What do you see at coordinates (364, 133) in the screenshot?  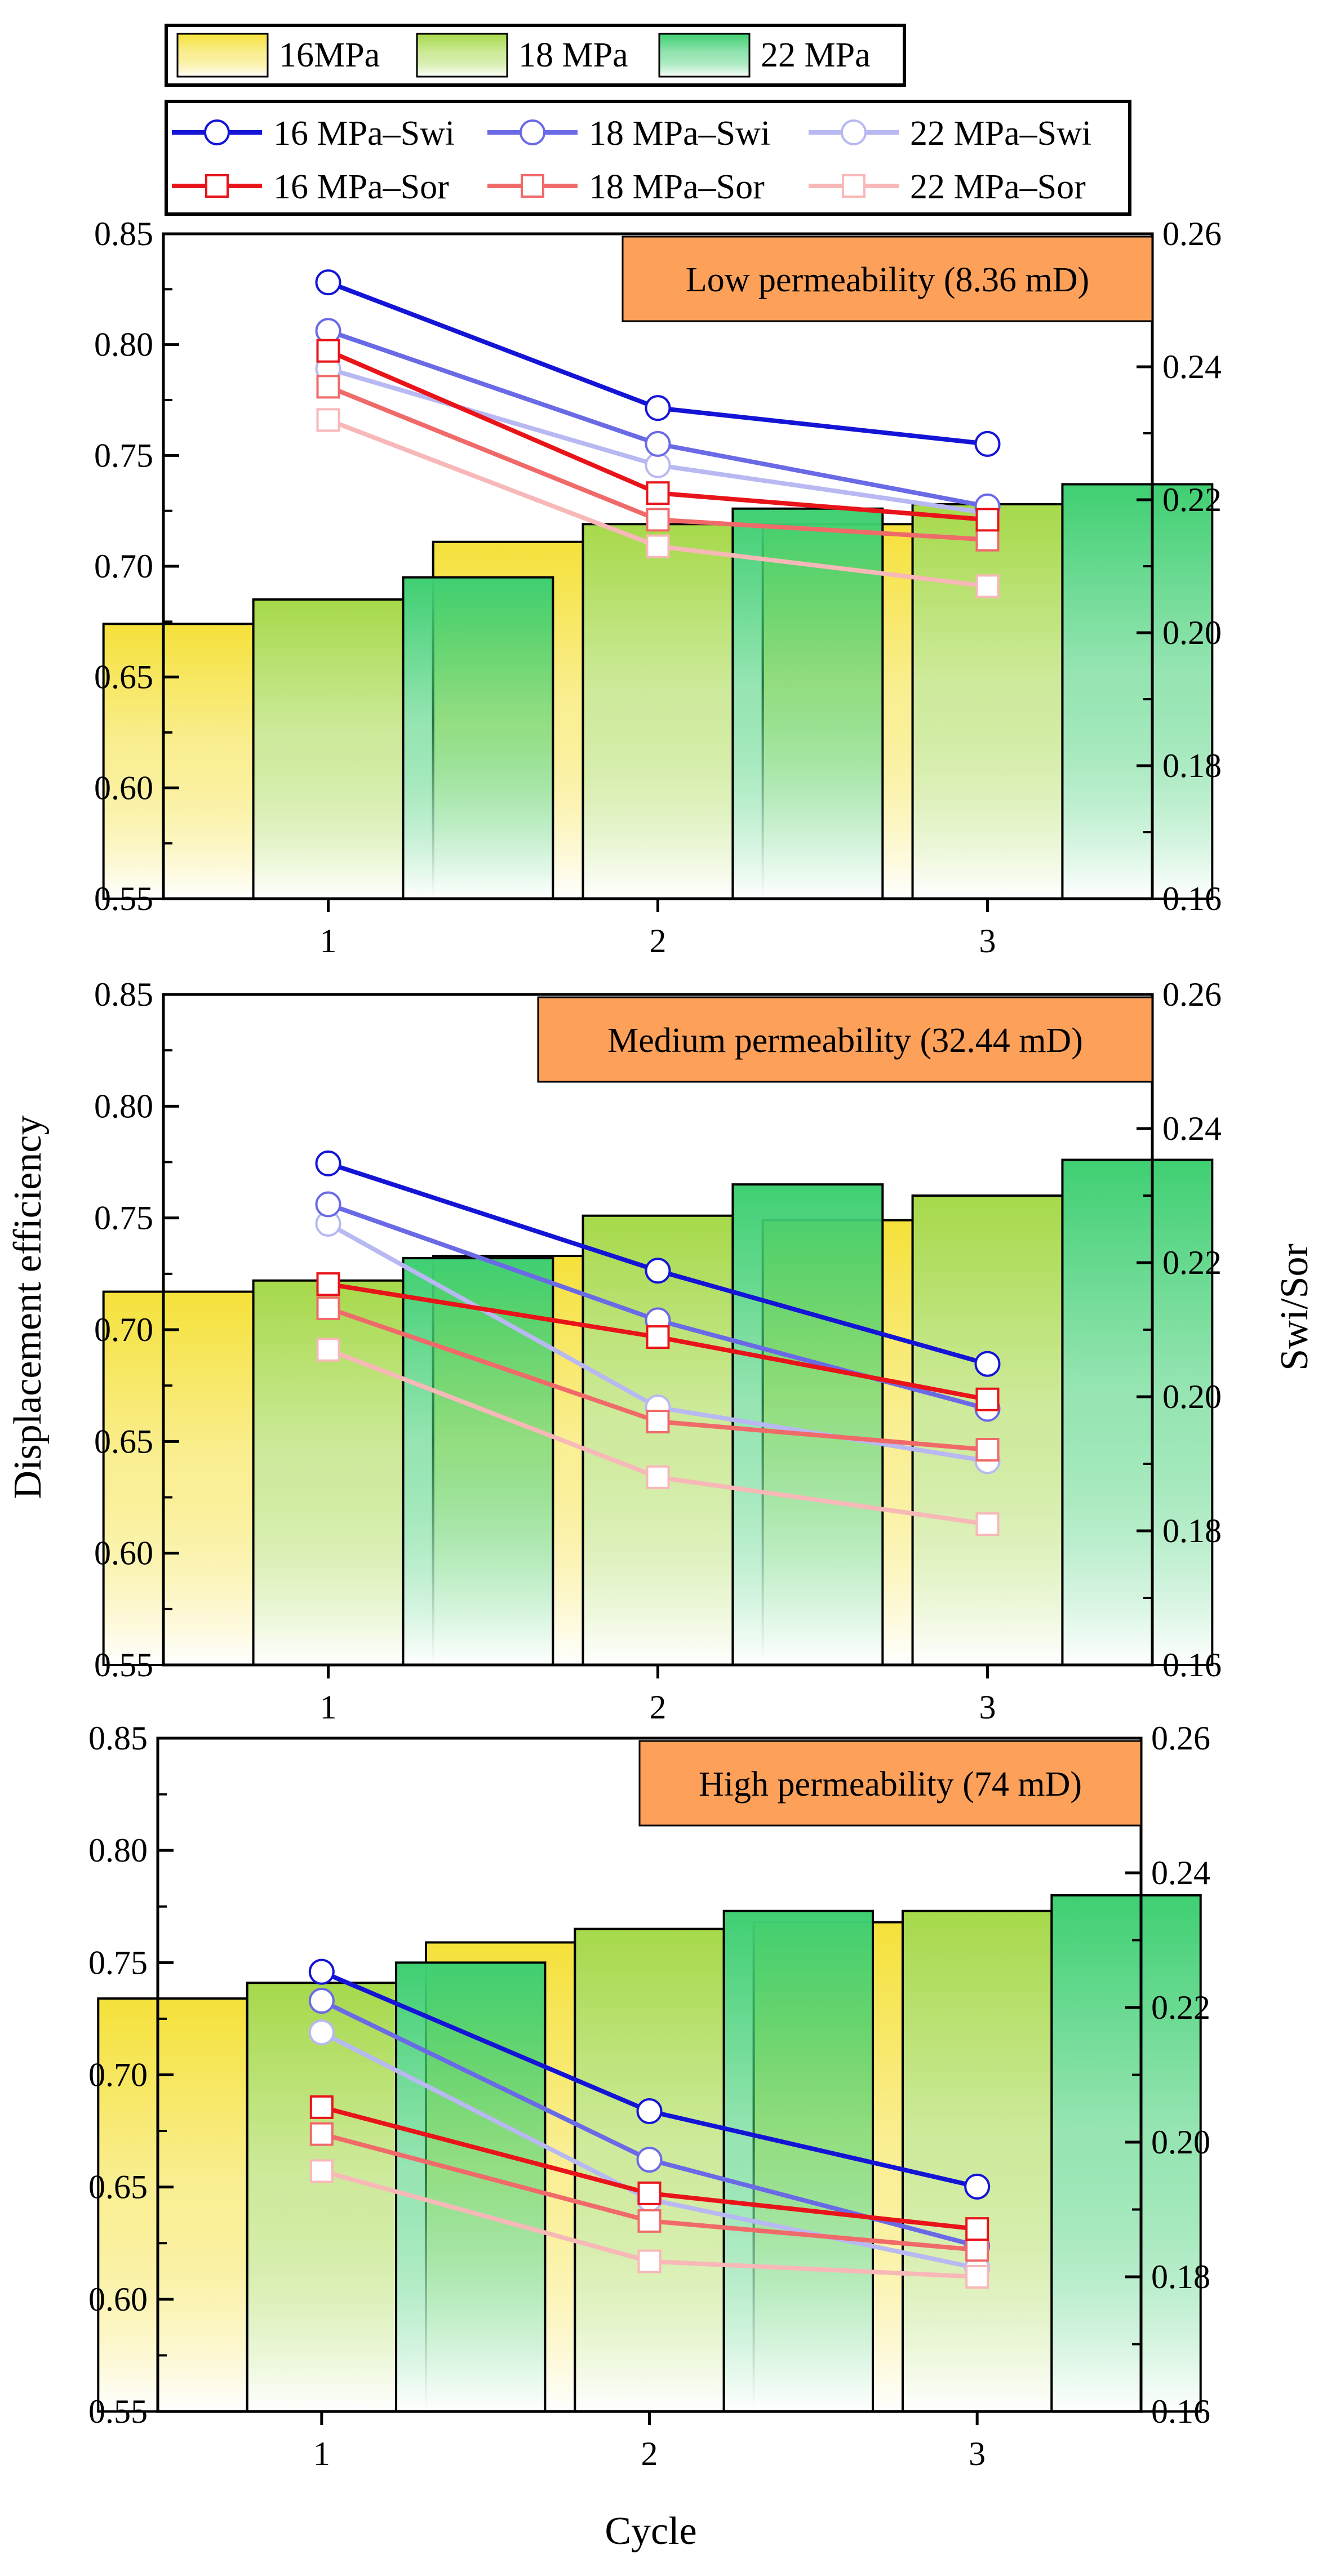 I see `legend-label-16-swi: 16 MPa–Swi` at bounding box center [364, 133].